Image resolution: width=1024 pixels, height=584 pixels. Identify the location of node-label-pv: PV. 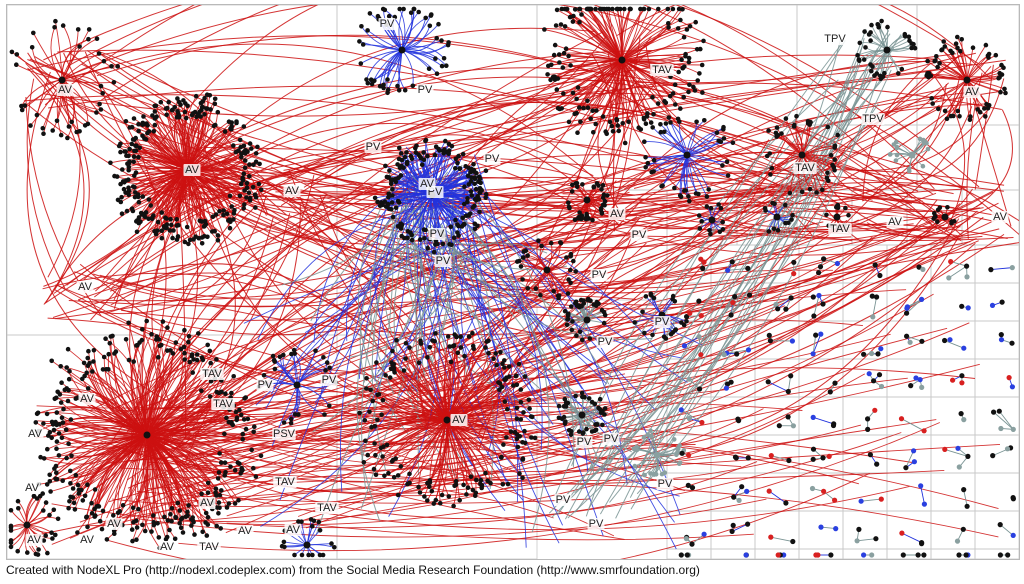
(387, 24).